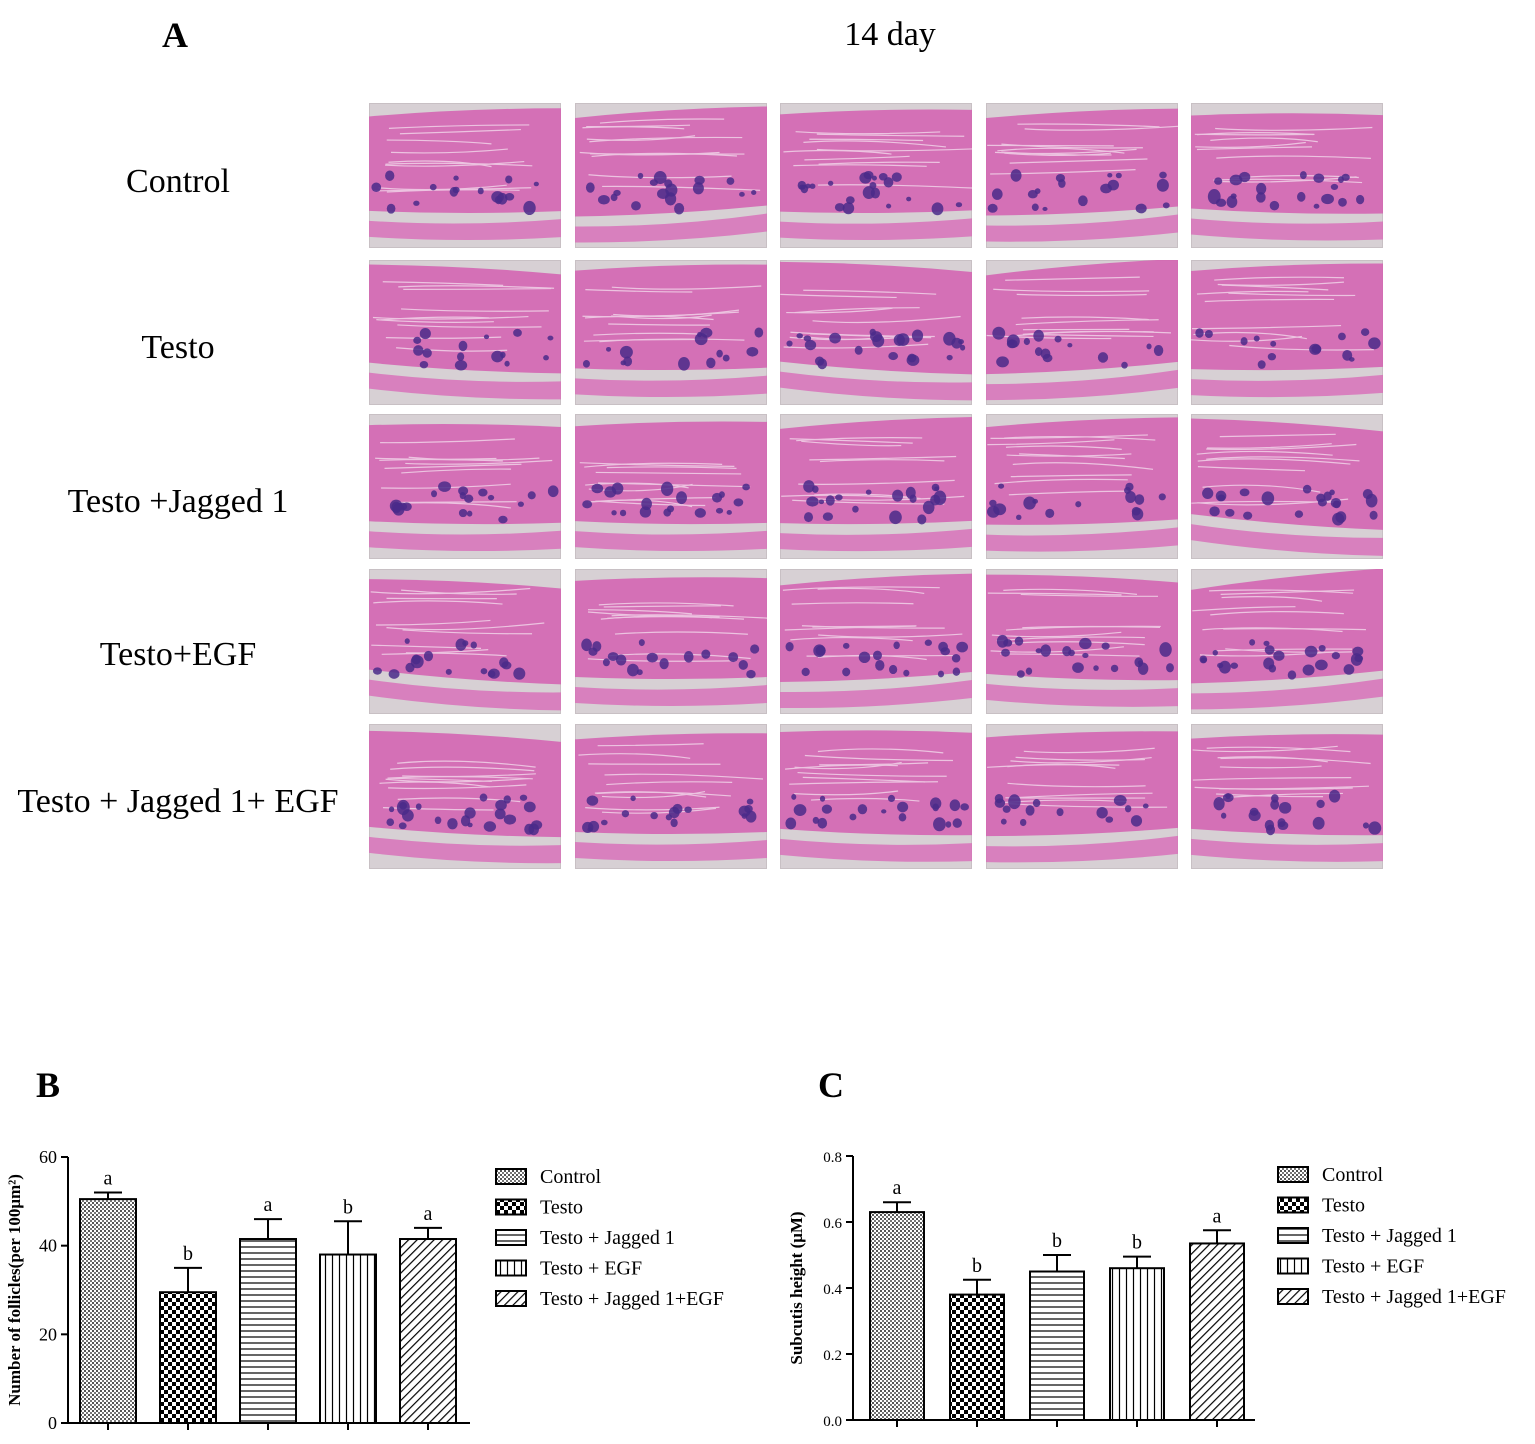 The image size is (1535, 1444). Describe the element at coordinates (178, 654) in the screenshot. I see `row-label-testo-egf: Testo+EGF` at that location.